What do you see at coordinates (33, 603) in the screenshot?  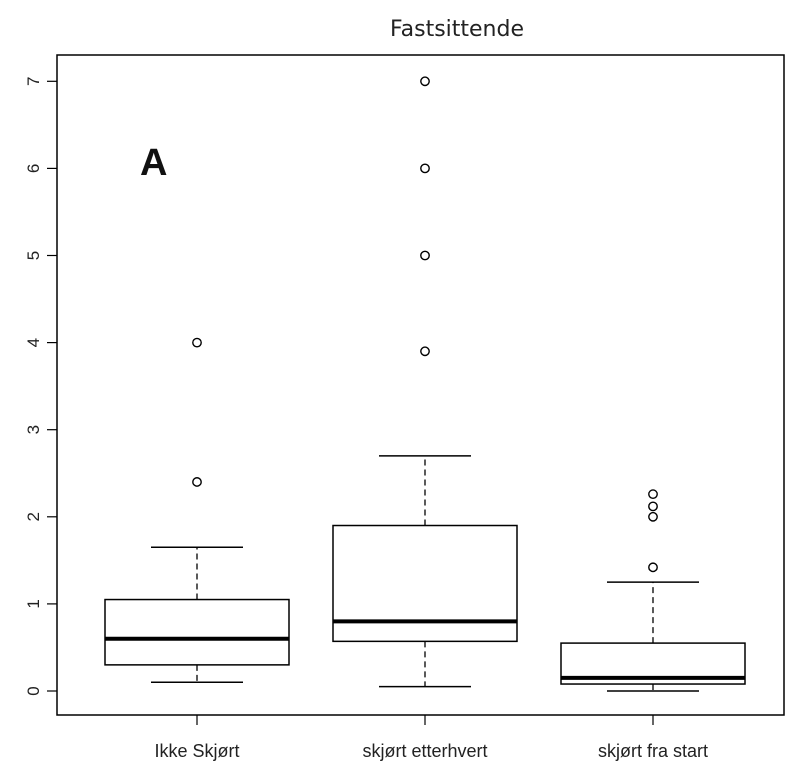 I see `y-tick-label: 1` at bounding box center [33, 603].